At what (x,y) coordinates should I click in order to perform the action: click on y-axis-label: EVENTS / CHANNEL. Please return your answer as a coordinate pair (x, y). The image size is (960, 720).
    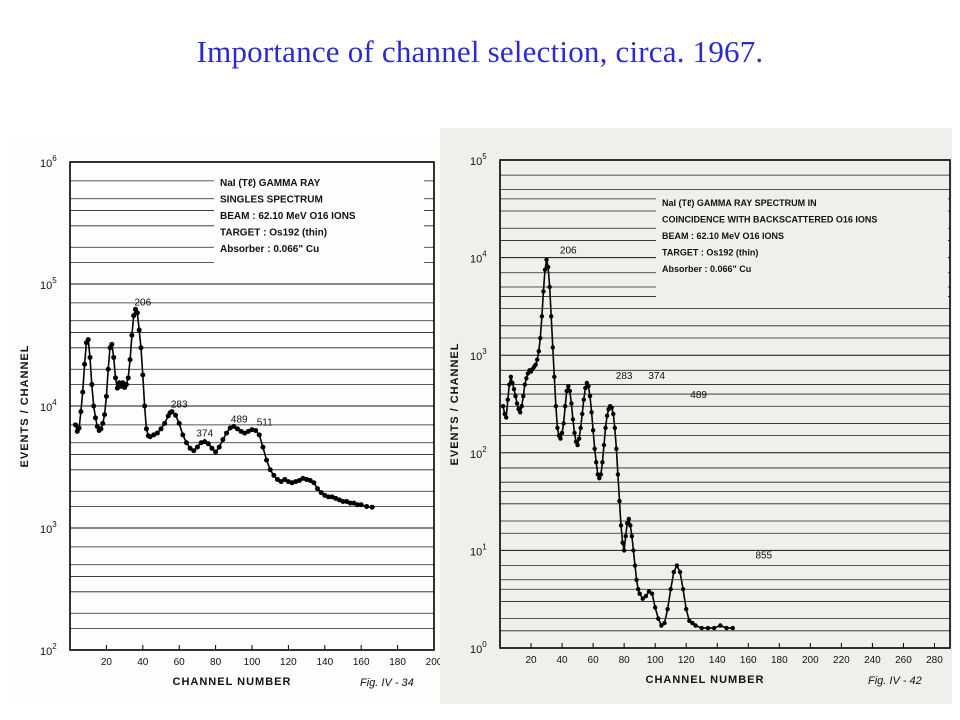
    Looking at the image, I should click on (455, 404).